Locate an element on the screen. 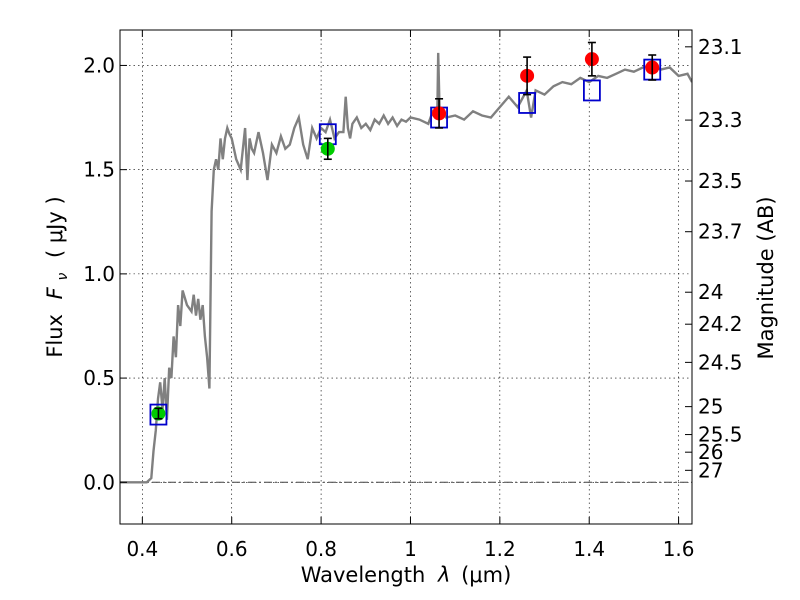  x-axis-label-symbol: λ is located at coordinates (443, 575).